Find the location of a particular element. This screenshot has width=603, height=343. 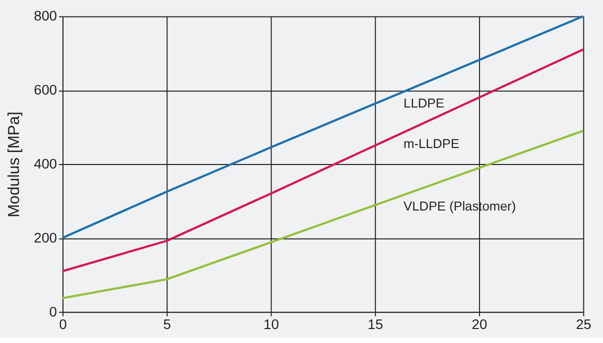

x-tick-label: 25 is located at coordinates (584, 324).